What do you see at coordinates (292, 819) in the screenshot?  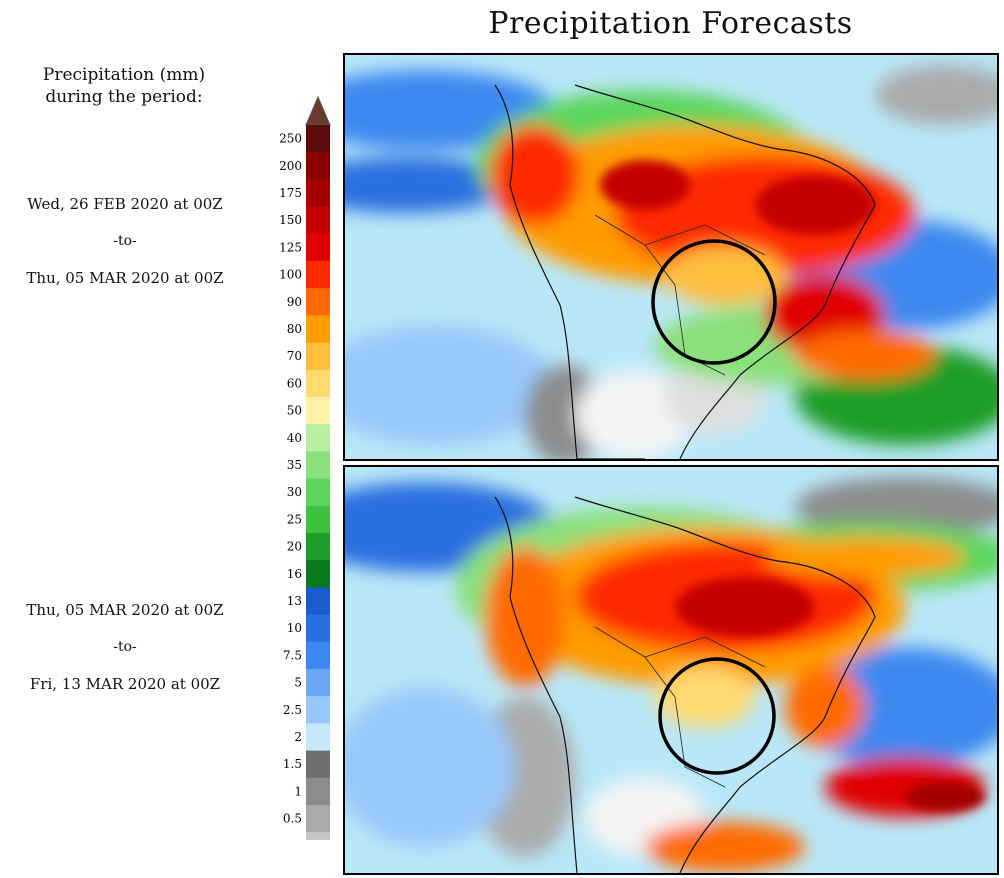 I see `colorbar-tick-label: 0.5` at bounding box center [292, 819].